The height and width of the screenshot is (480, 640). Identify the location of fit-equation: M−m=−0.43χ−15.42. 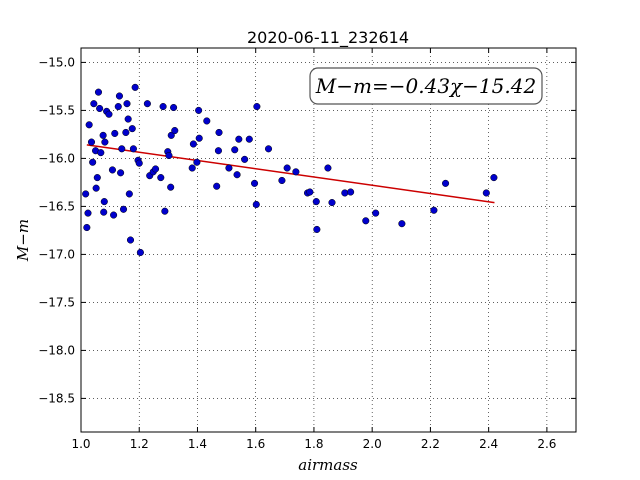
(425, 86).